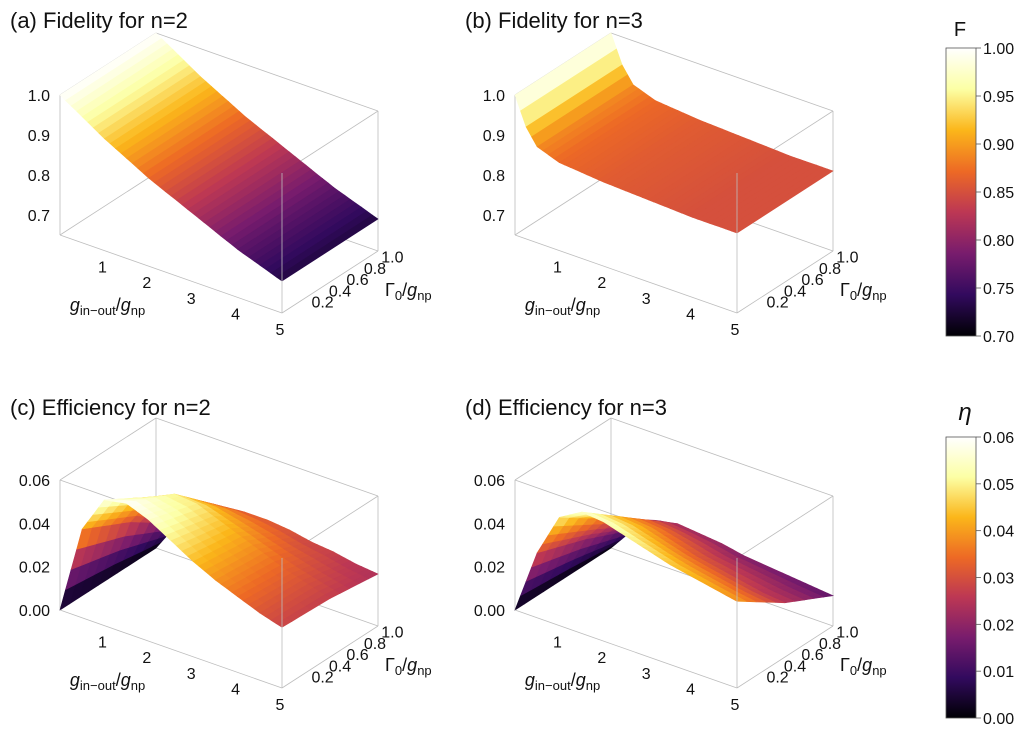 The height and width of the screenshot is (733, 1031). What do you see at coordinates (960, 30) in the screenshot?
I see `colorbar-label: F` at bounding box center [960, 30].